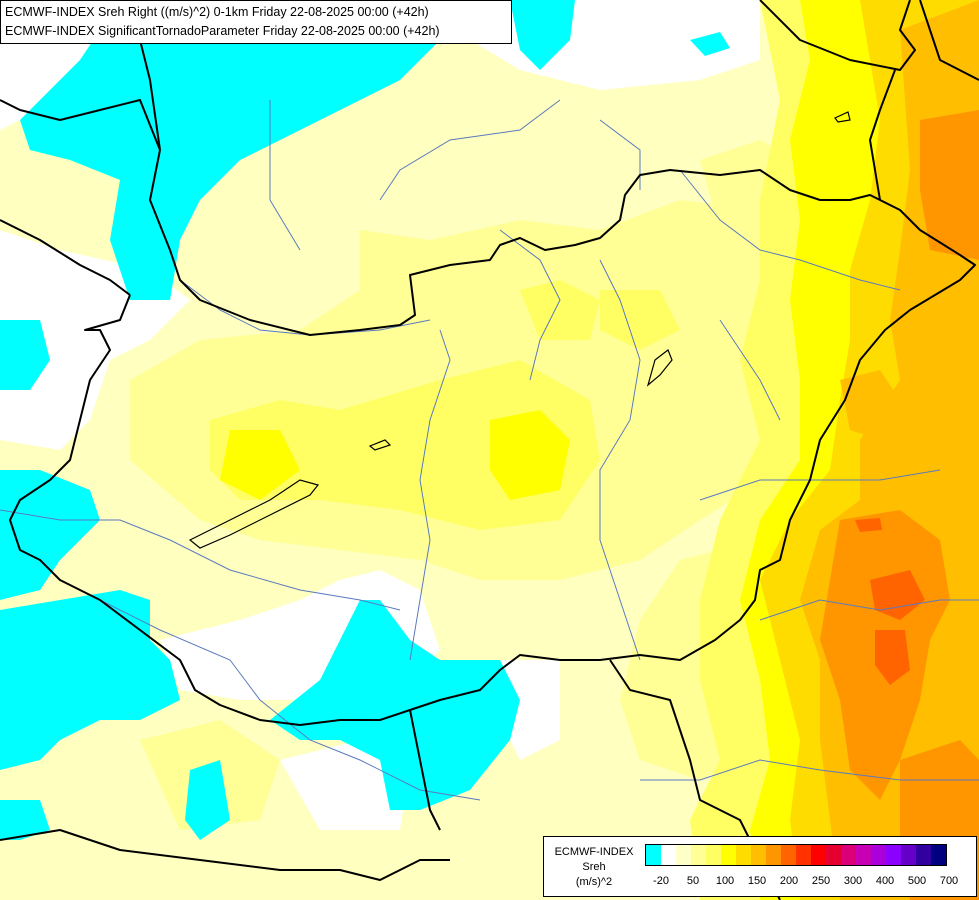 The image size is (979, 900). I want to click on legend-title-model: ECMWF-INDEX, so click(594, 852).